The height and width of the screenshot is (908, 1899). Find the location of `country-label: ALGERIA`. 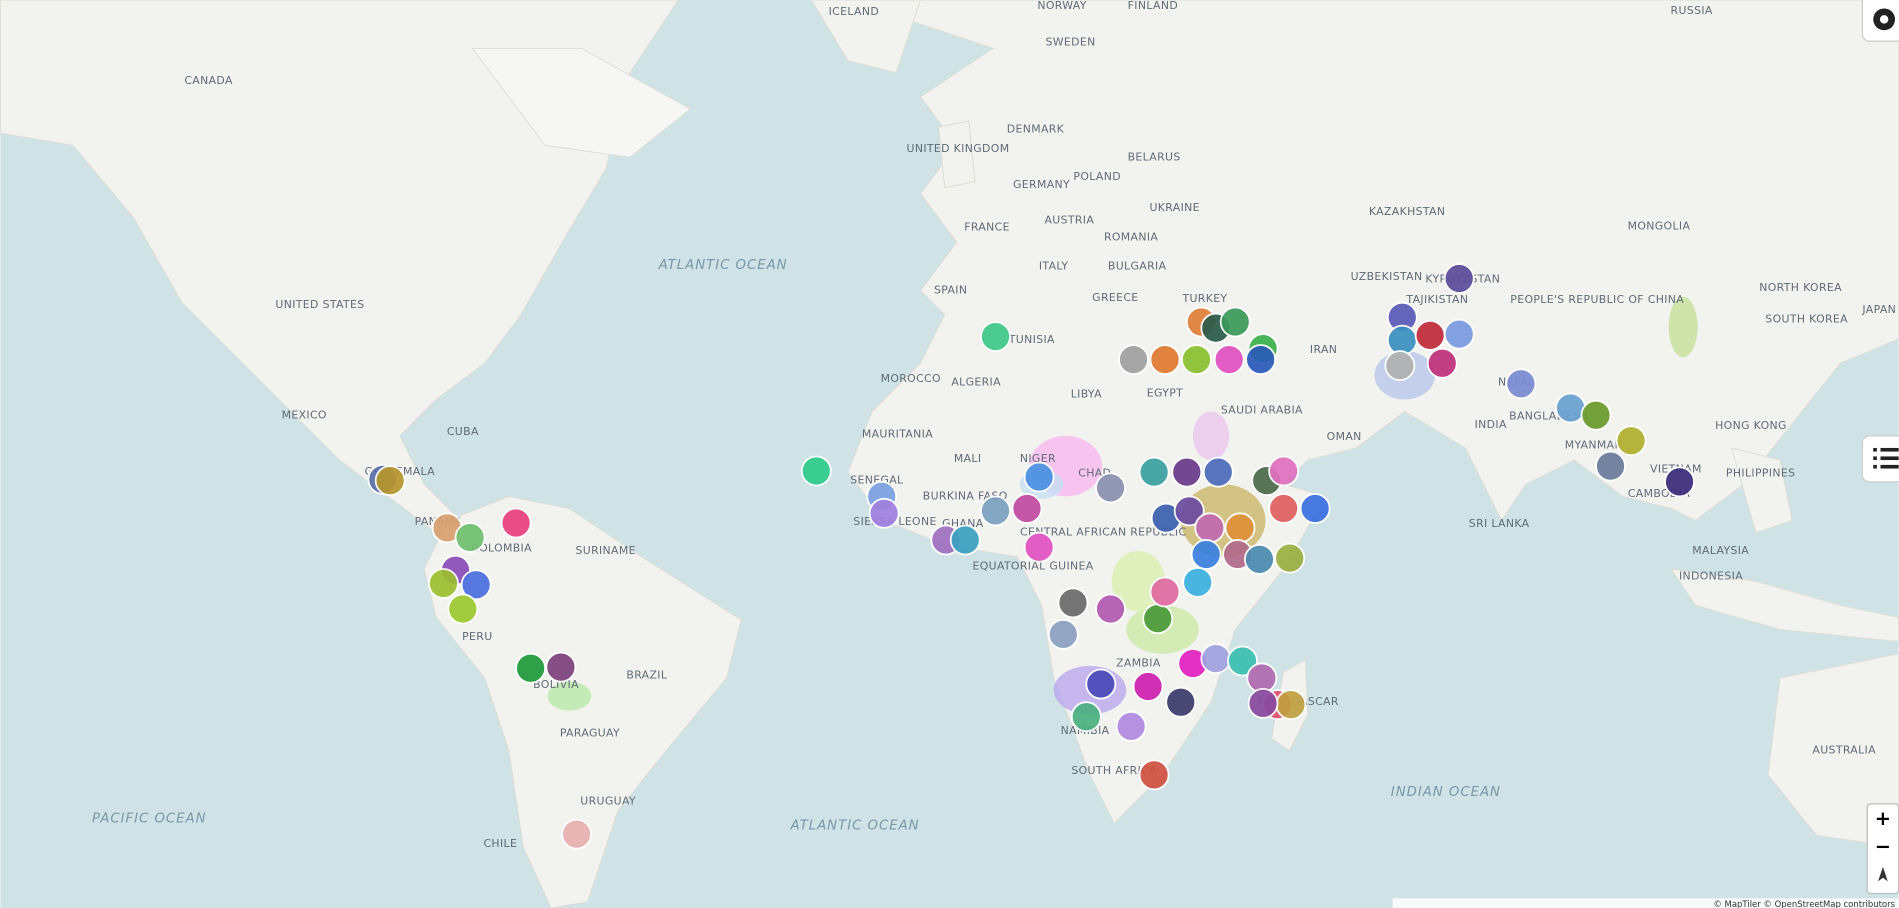

country-label: ALGERIA is located at coordinates (976, 382).